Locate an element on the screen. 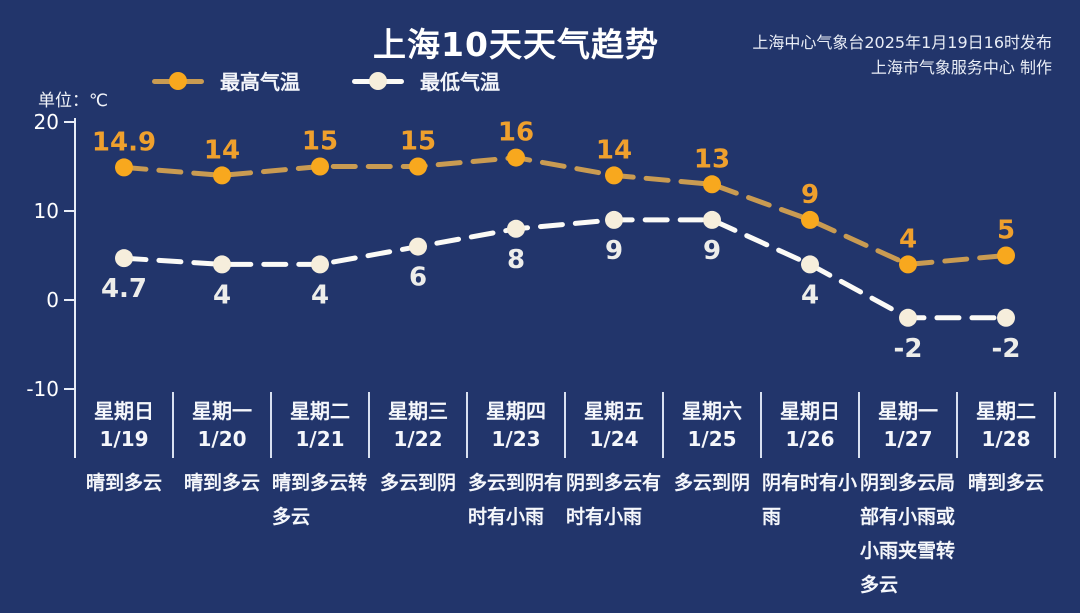  low-temp-line is located at coordinates (565, 269).